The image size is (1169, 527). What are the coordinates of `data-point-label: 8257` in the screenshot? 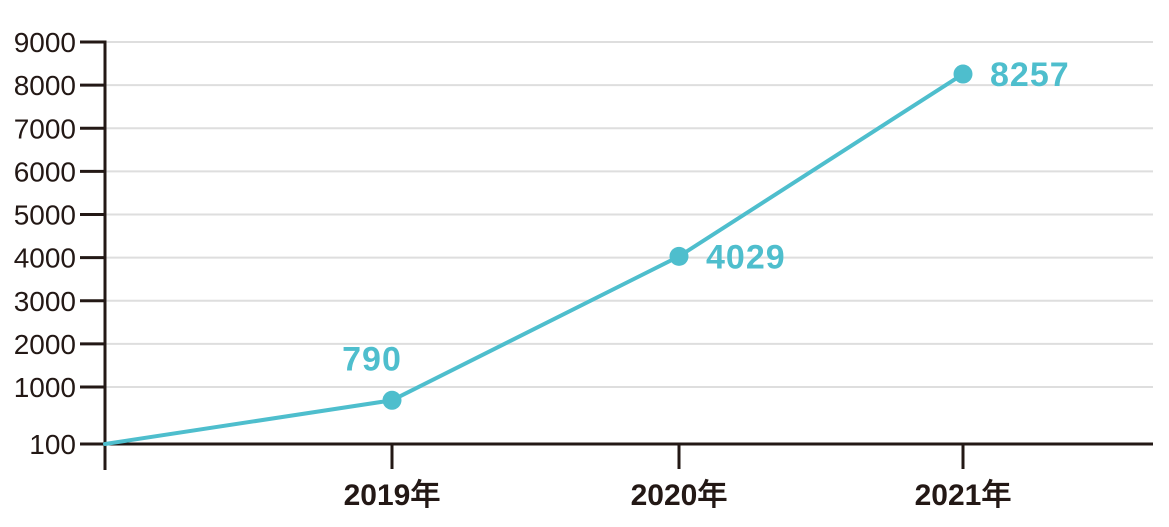 It's located at (1030, 75).